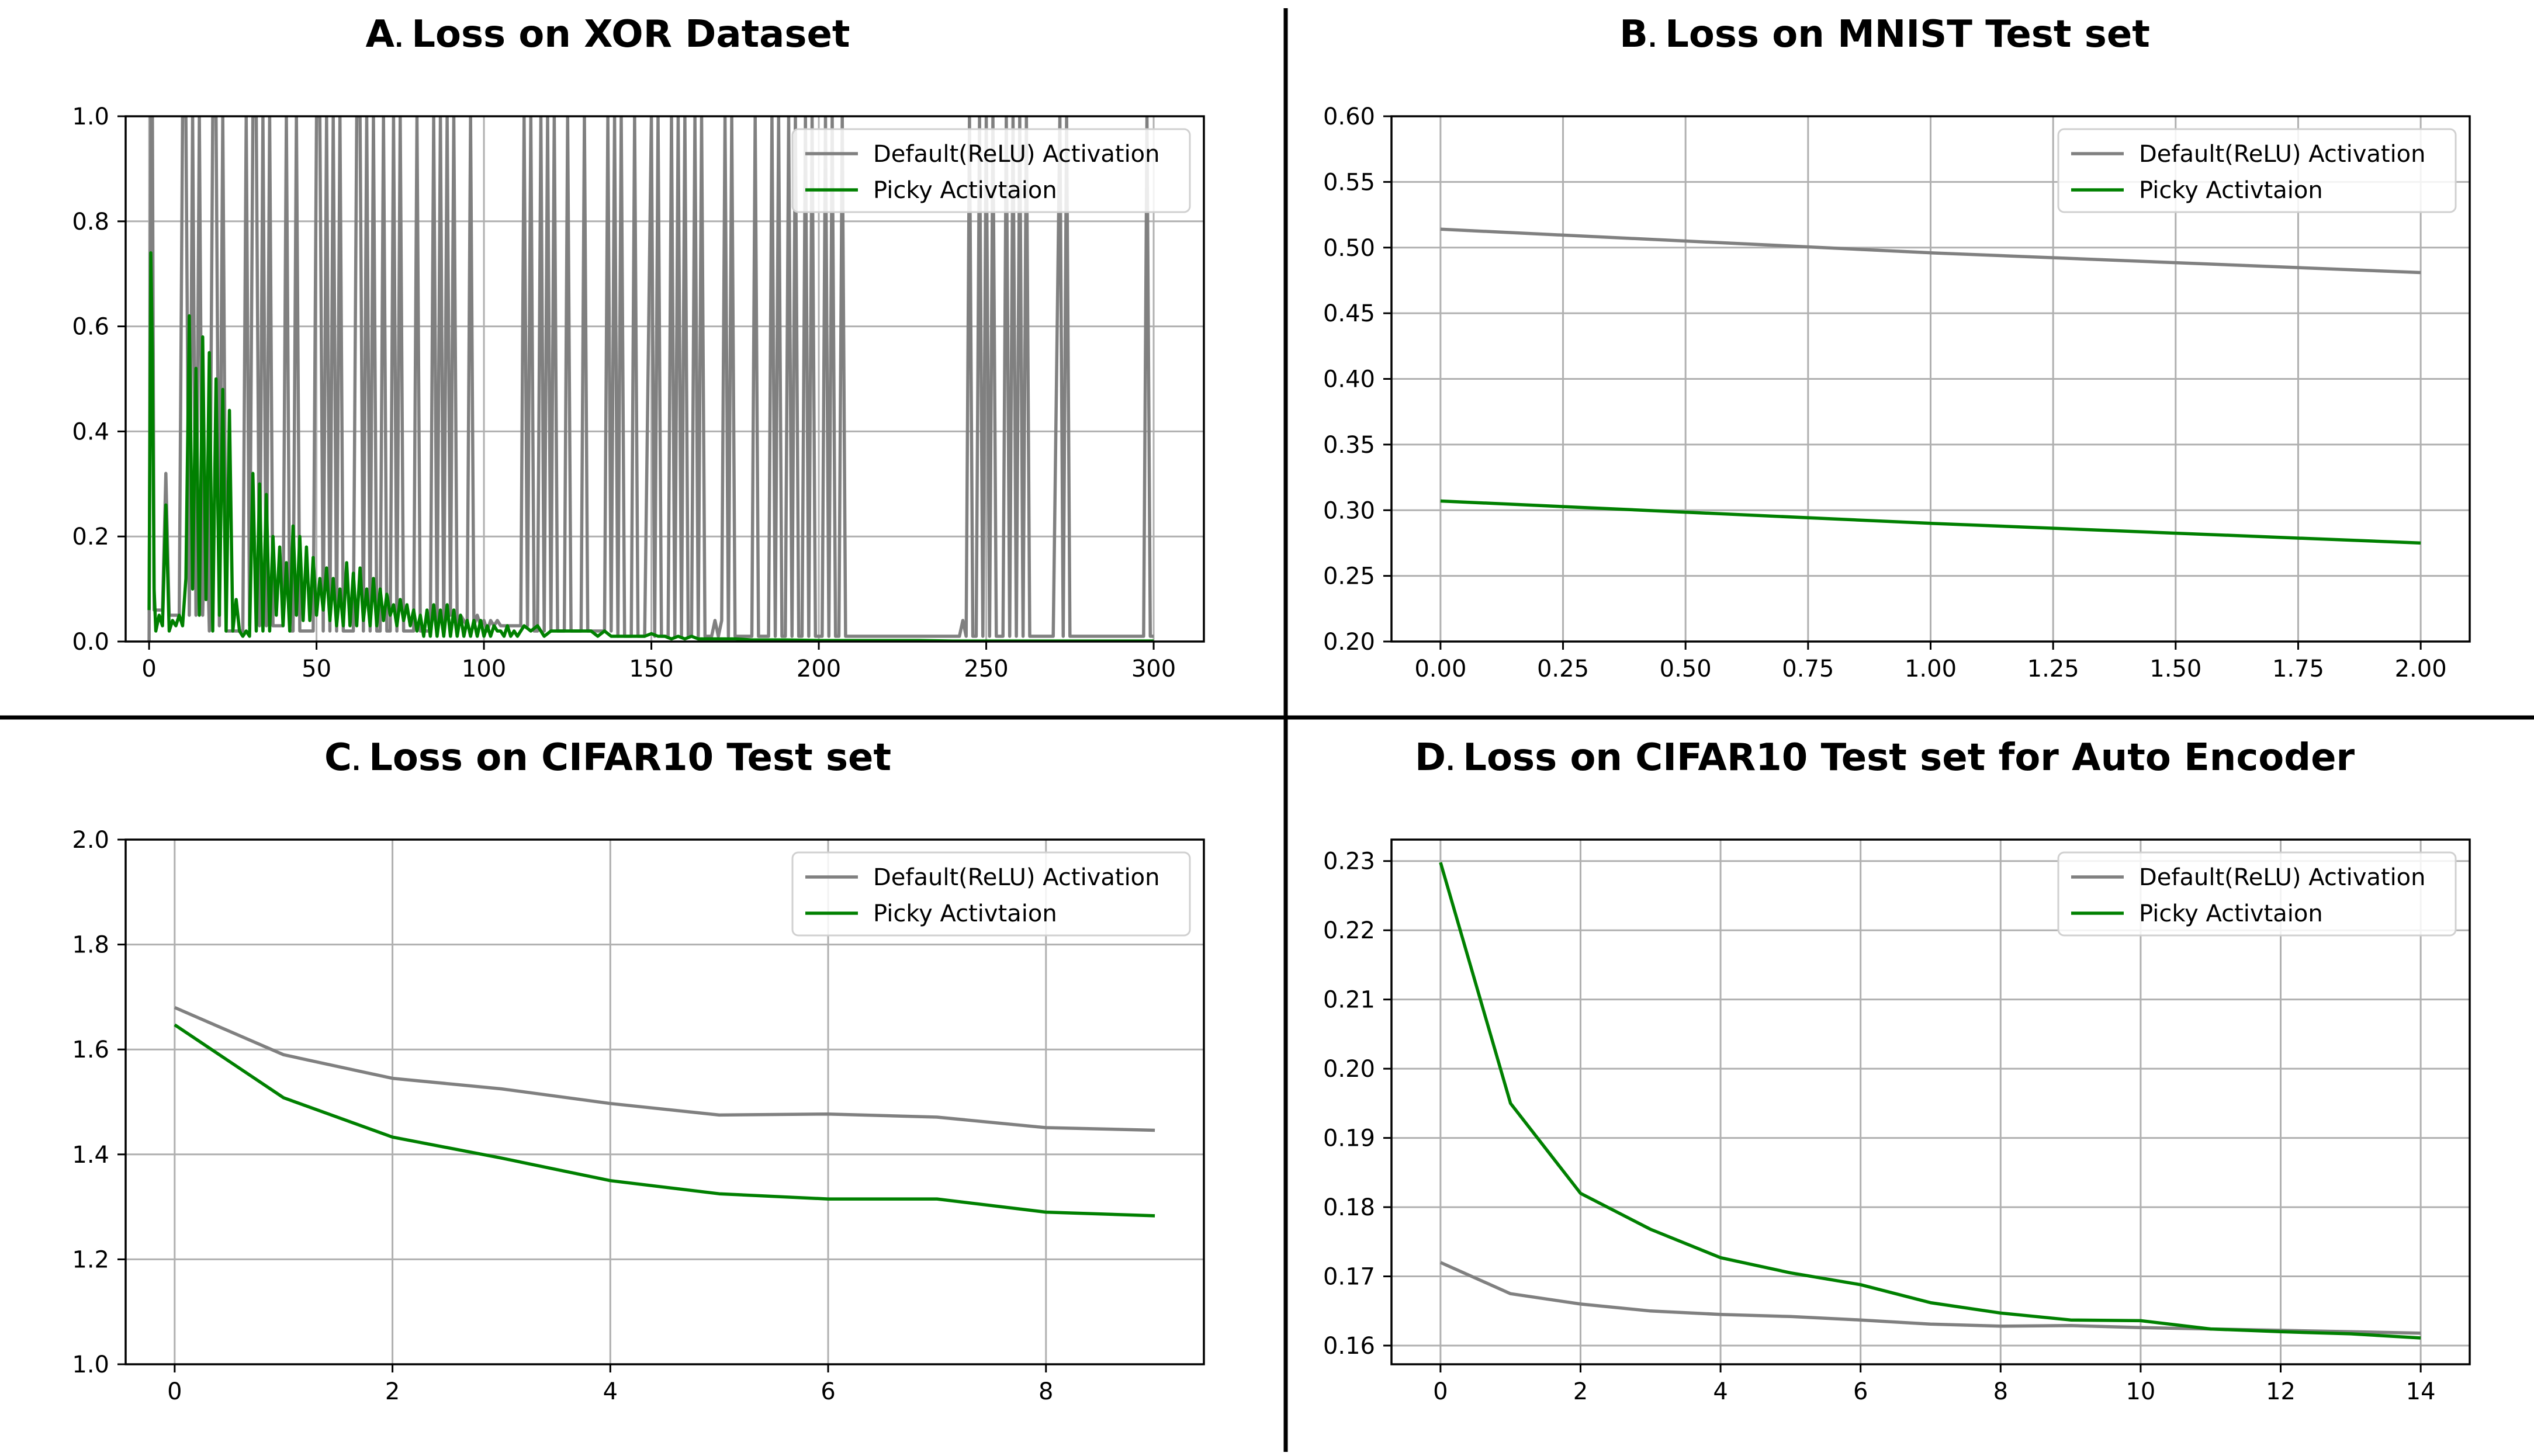  Describe the element at coordinates (90, 431) in the screenshot. I see `y-tick-label: 0.4` at that location.